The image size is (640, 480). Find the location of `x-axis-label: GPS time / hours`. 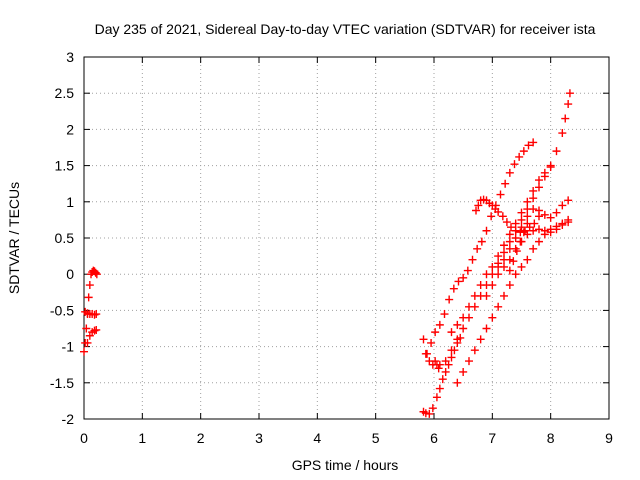

x-axis-label: GPS time / hours is located at coordinates (345, 465).